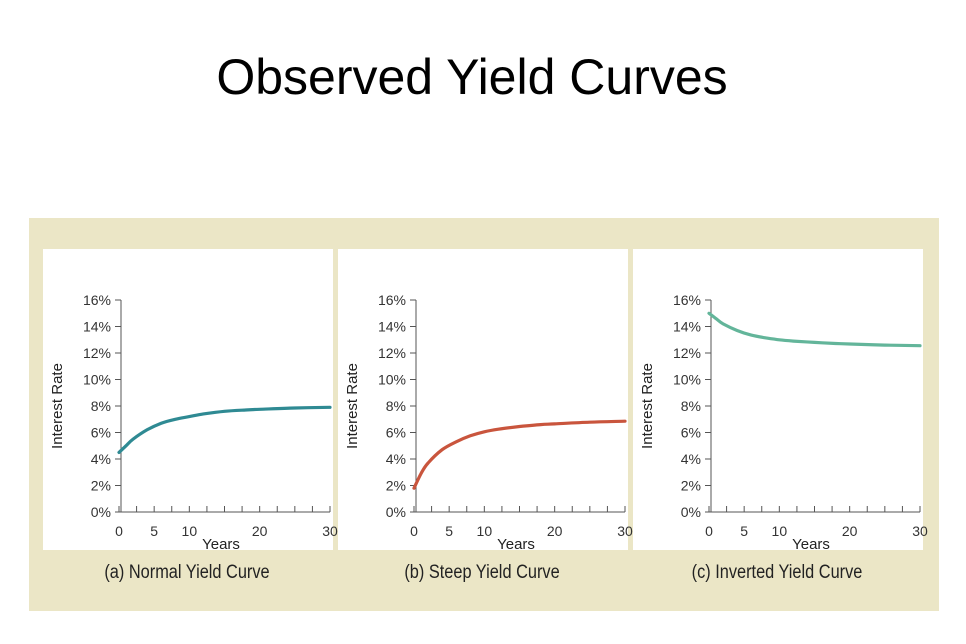 Image resolution: width=966 pixels, height=644 pixels. What do you see at coordinates (691, 406) in the screenshot?
I see `inverted-y-tick-label: 8%` at bounding box center [691, 406].